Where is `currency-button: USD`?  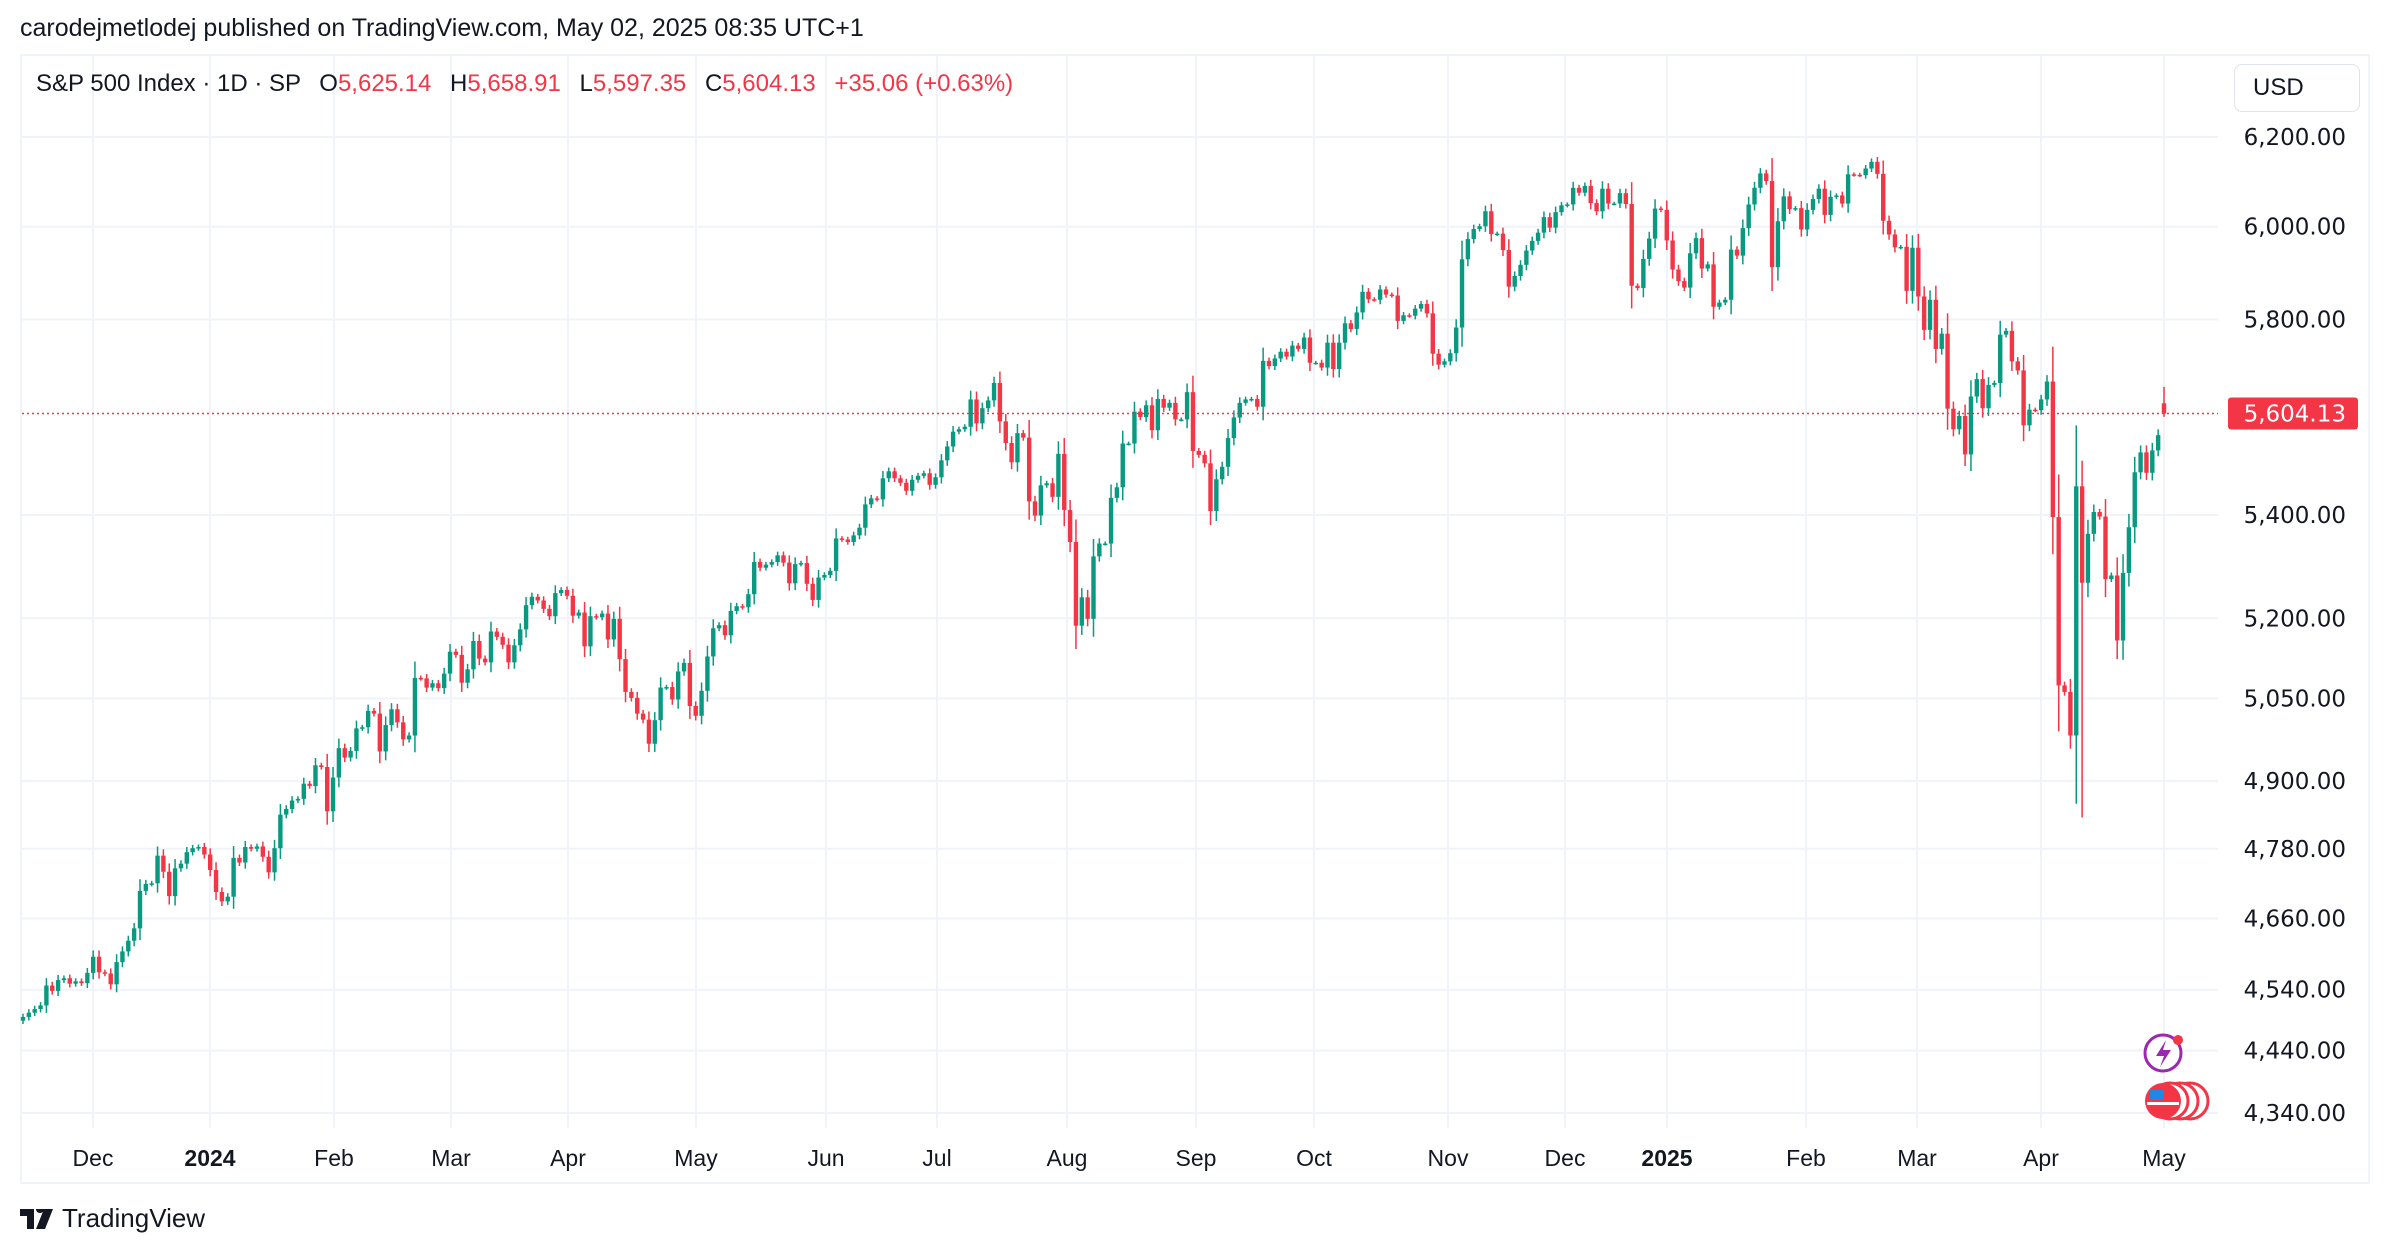 currency-button: USD is located at coordinates (2297, 88).